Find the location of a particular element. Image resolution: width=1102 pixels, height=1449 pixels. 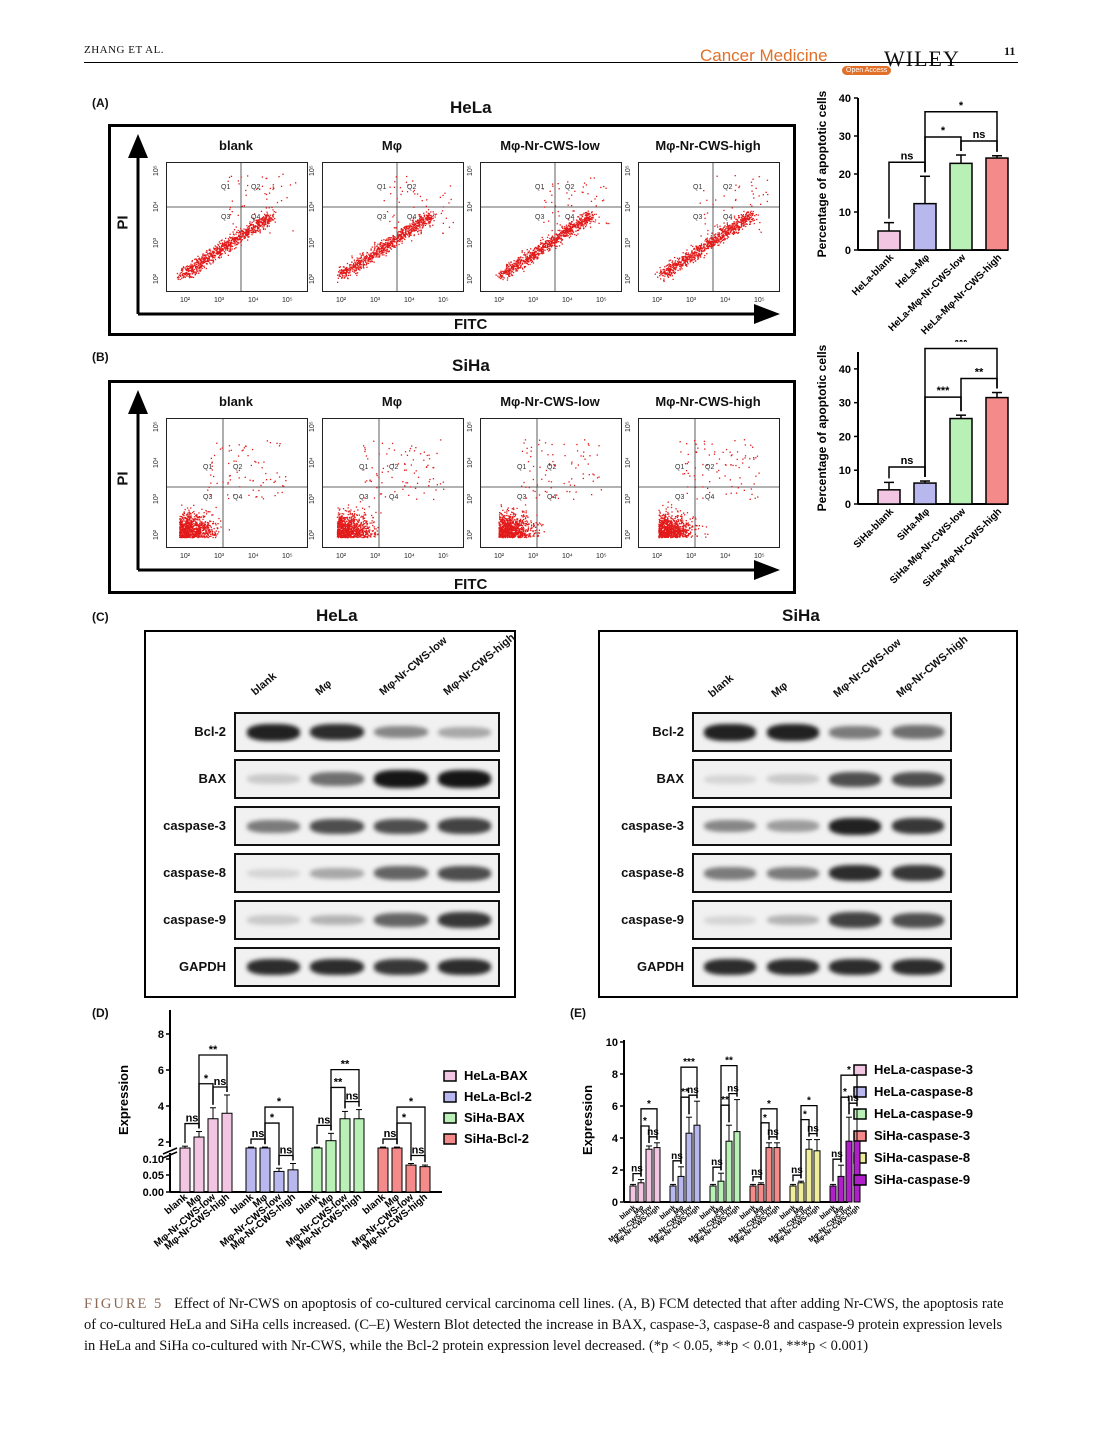

quadrant-label: Q4 is located at coordinates (727, 217).